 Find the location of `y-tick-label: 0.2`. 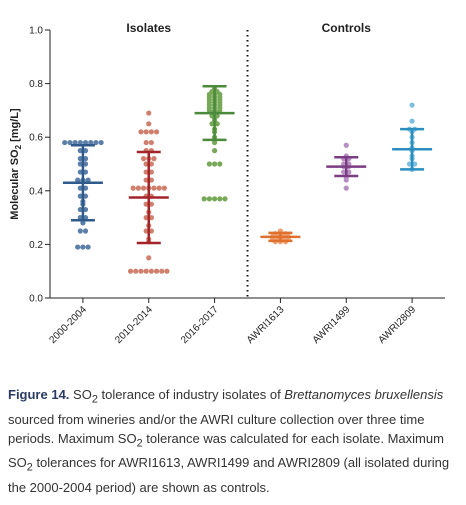

y-tick-label: 0.2 is located at coordinates (36, 245).